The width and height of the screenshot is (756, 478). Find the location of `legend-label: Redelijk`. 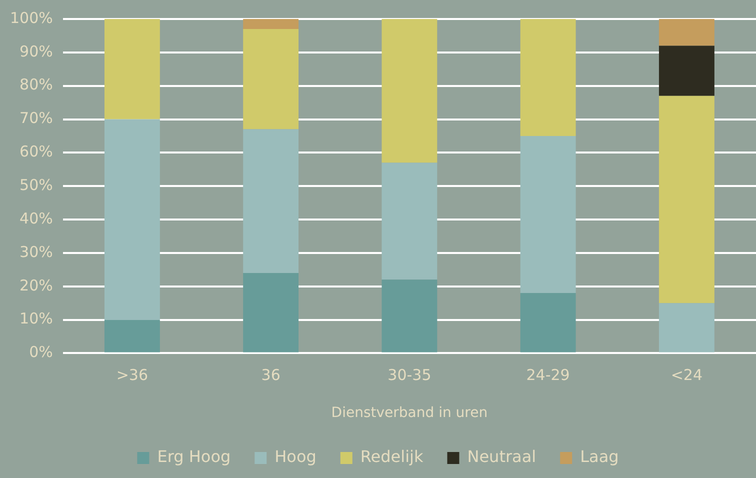

legend-label: Redelijk is located at coordinates (392, 456).